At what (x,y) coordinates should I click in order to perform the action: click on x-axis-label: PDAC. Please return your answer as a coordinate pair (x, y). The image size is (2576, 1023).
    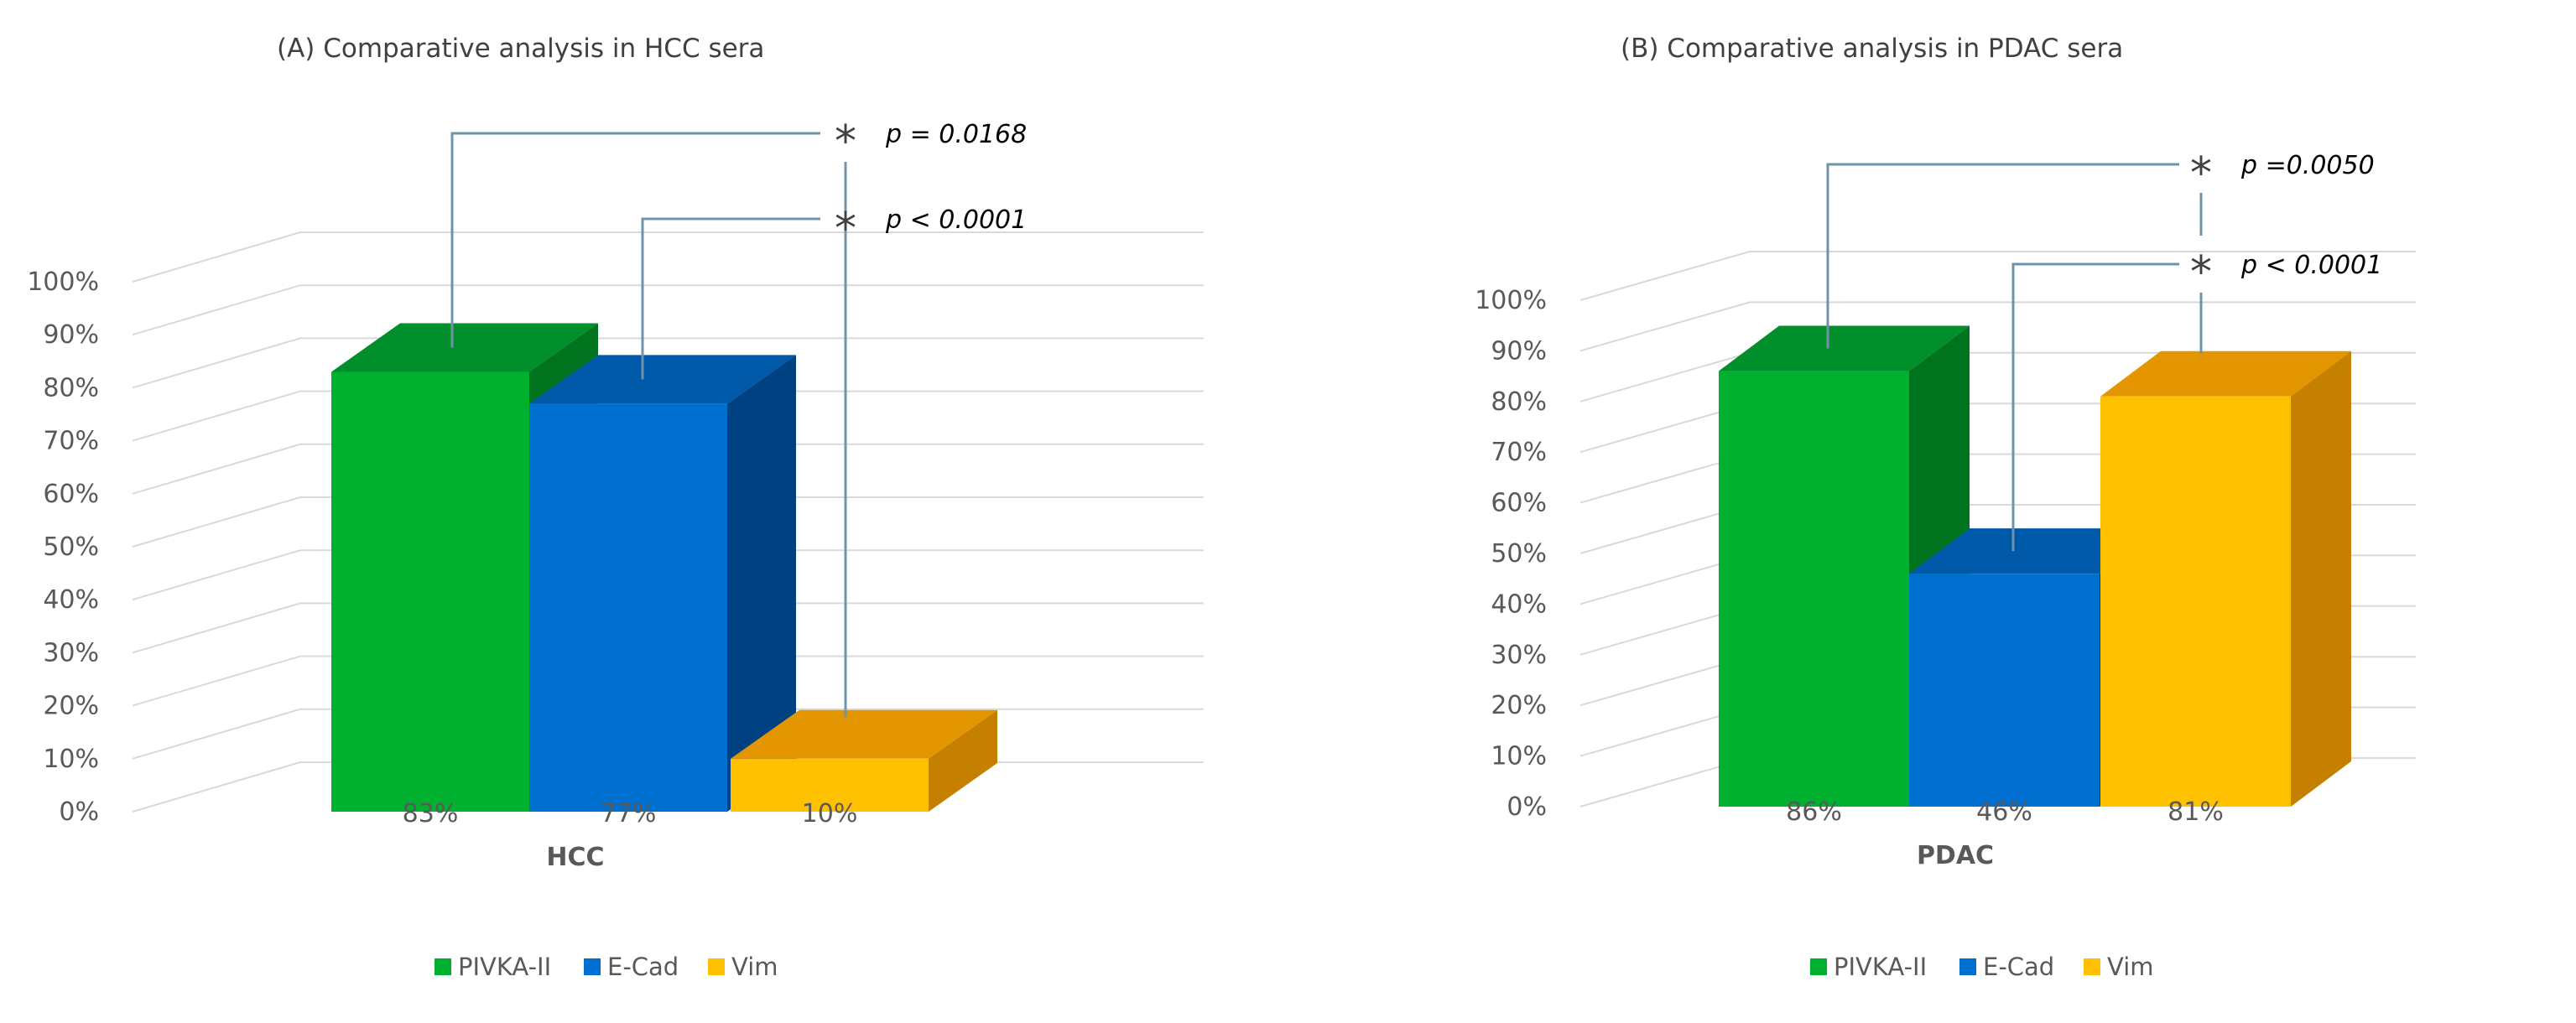
    Looking at the image, I should click on (1955, 855).